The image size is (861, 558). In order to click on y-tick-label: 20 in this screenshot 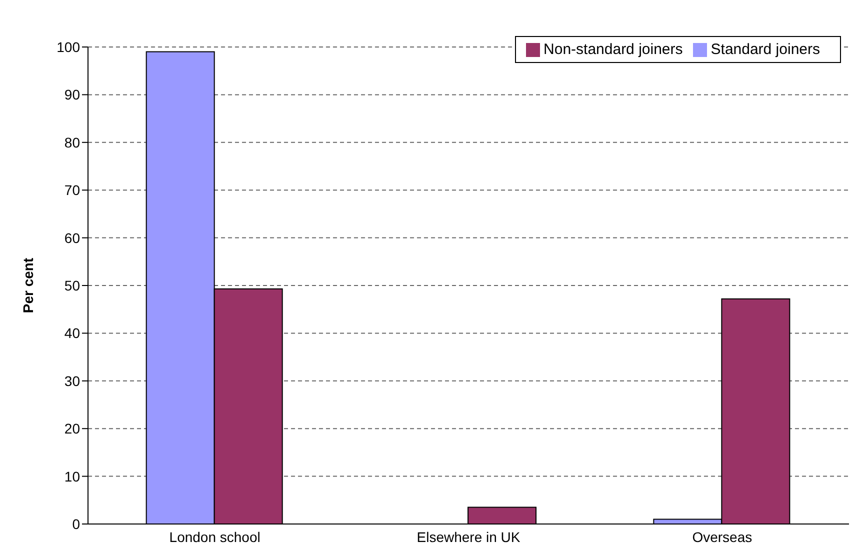, I will do `click(72, 428)`.